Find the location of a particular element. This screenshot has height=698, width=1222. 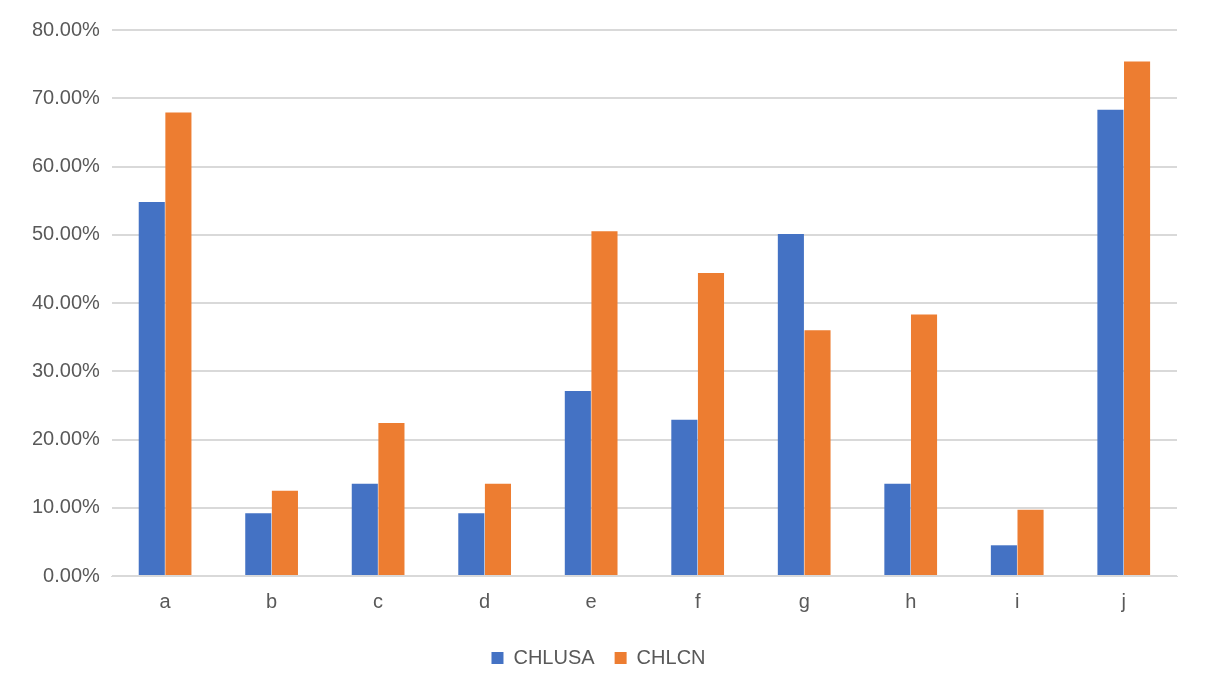

legend-label: CHLUSA is located at coordinates (554, 656).